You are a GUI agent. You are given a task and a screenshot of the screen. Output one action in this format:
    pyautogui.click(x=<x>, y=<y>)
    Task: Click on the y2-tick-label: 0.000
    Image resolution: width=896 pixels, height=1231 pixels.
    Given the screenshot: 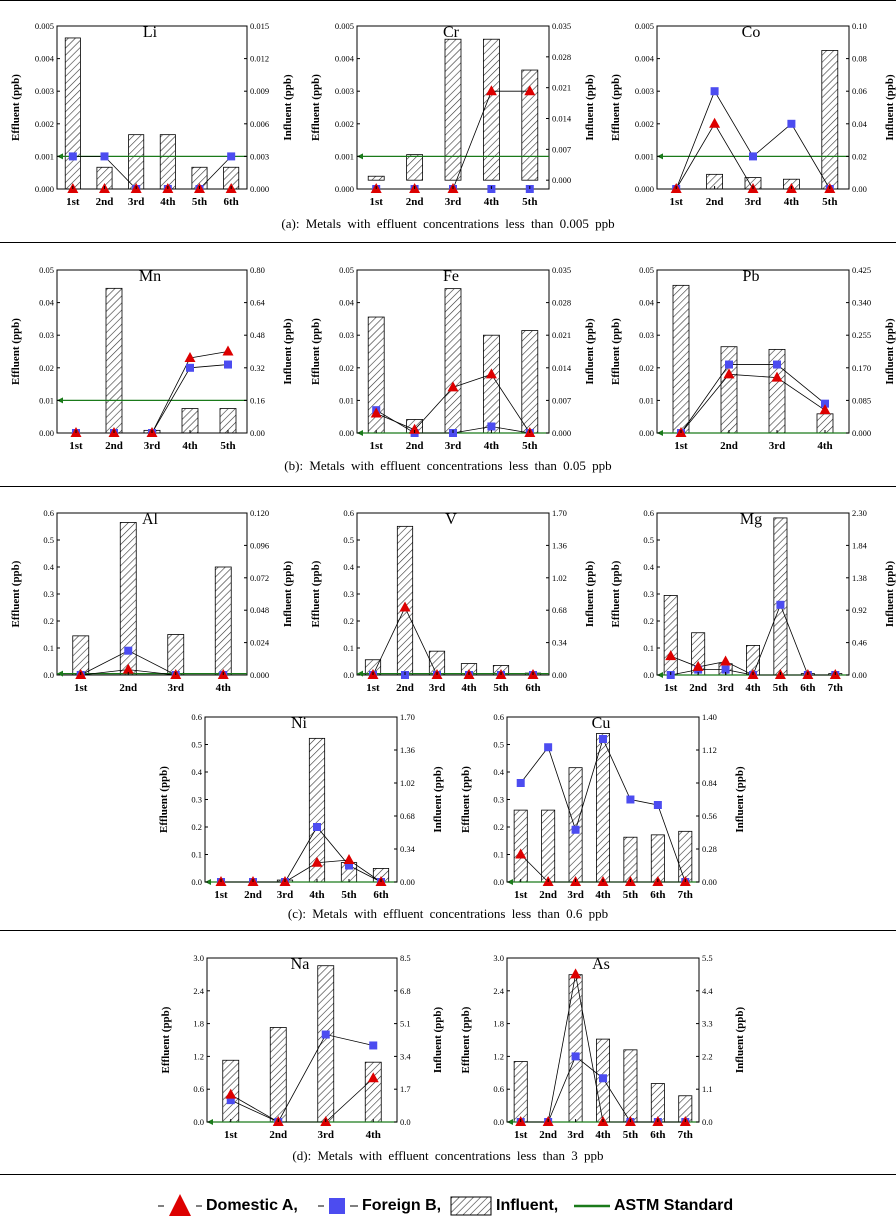 What is the action you would take?
    pyautogui.click(x=259, y=675)
    